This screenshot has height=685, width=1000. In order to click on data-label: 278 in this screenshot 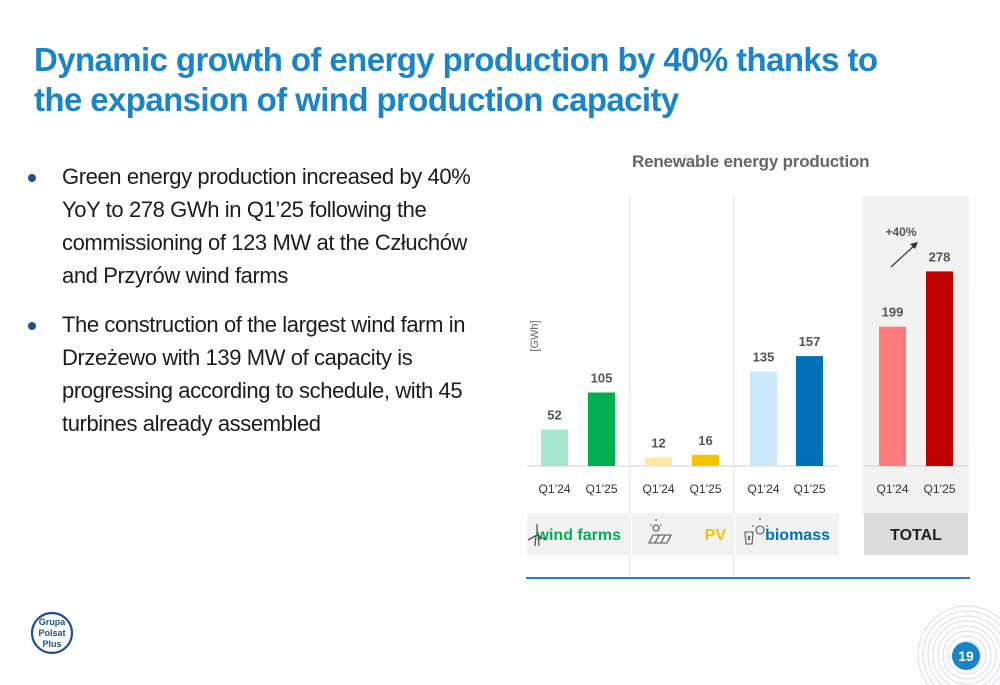, I will do `click(940, 256)`.